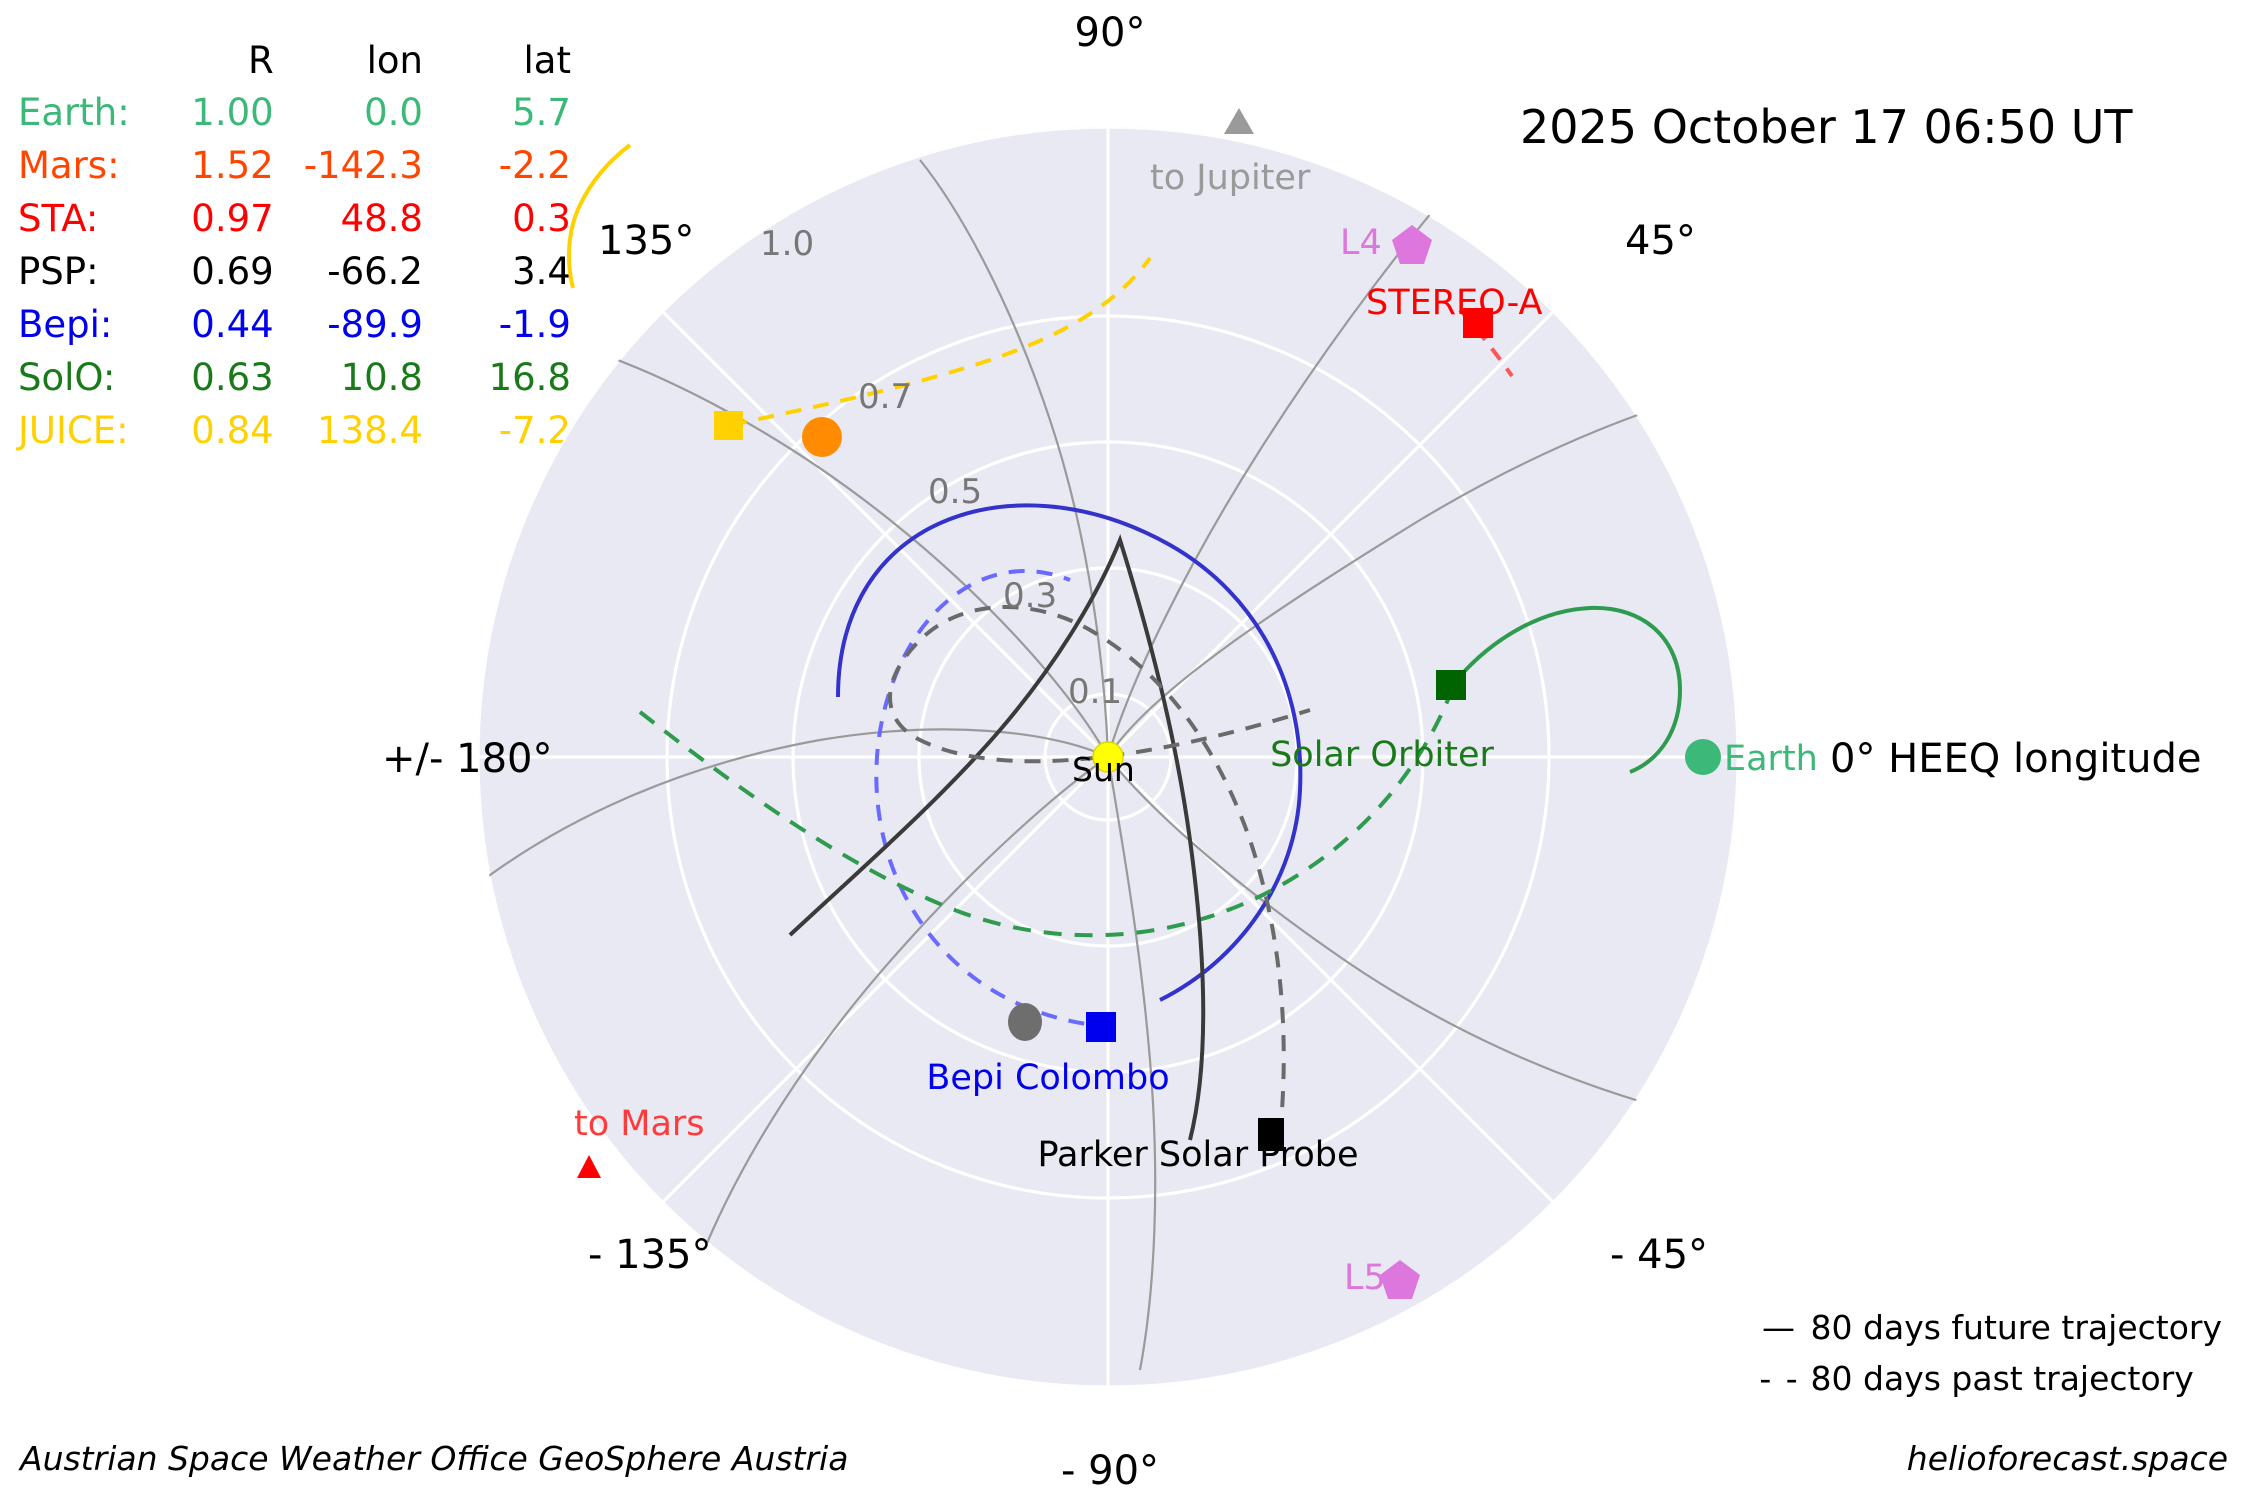  I want to click on angle-label-0-heeq: 0° HEEQ longitude, so click(2016, 759).